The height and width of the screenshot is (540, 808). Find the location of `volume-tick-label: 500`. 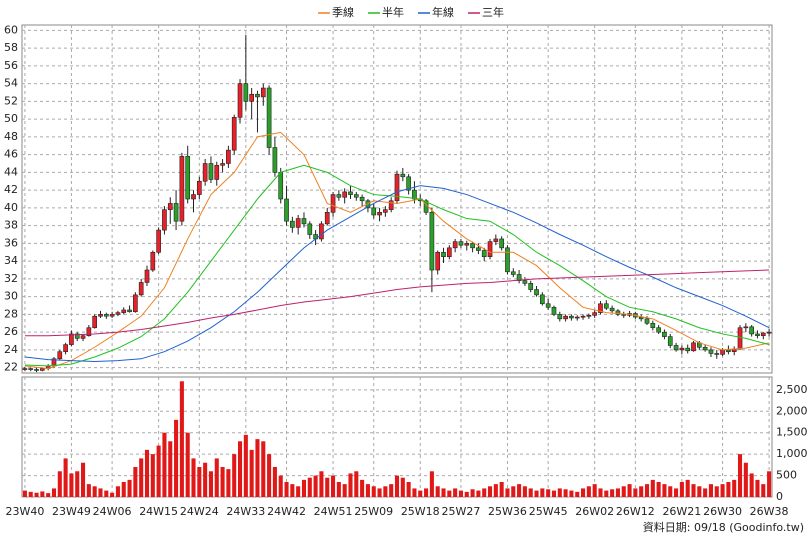

volume-tick-label: 500 is located at coordinates (786, 475).